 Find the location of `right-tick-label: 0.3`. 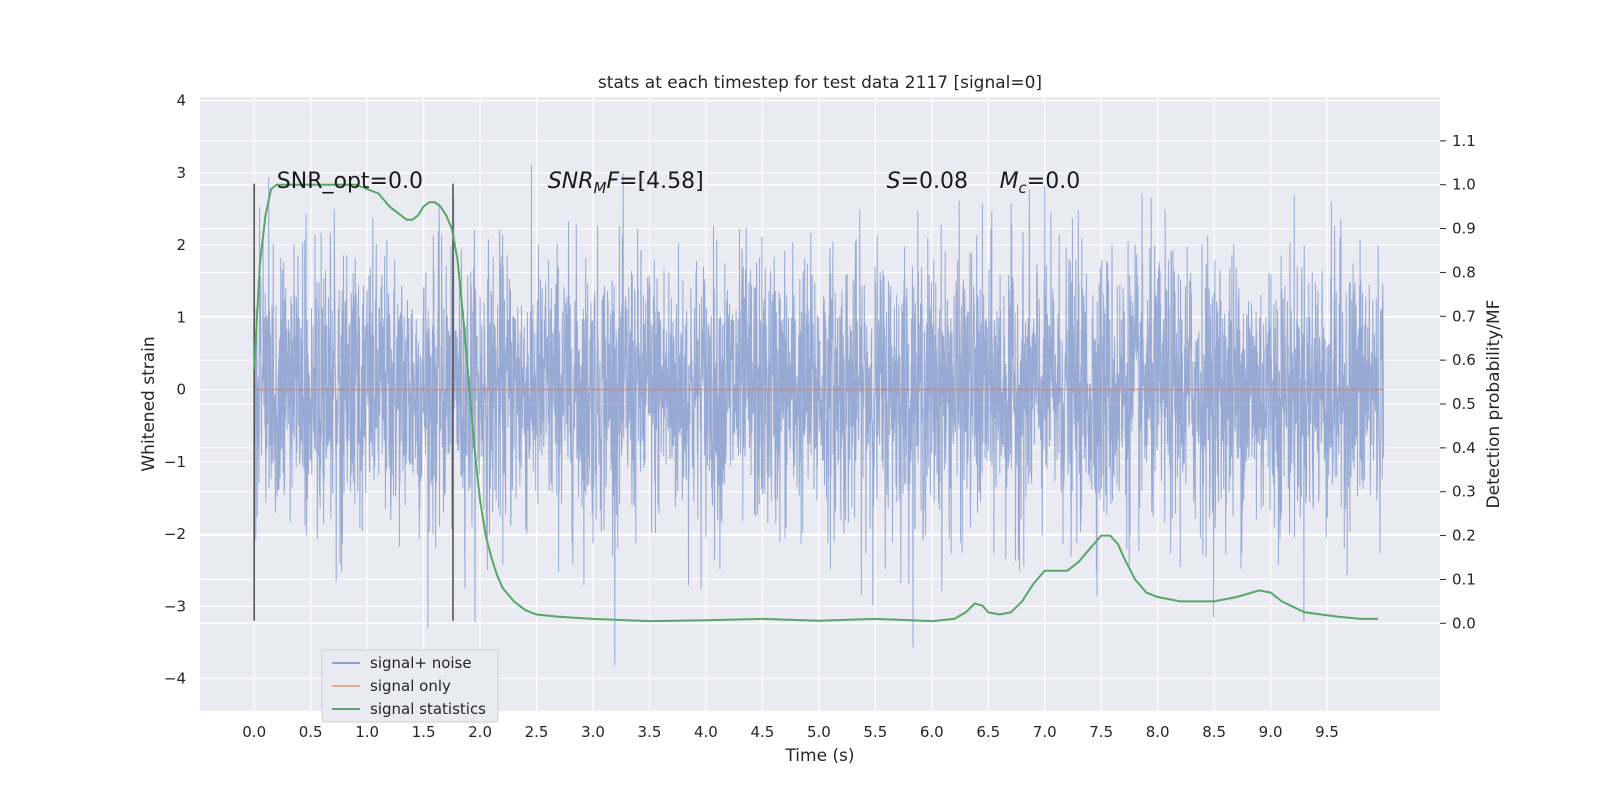

right-tick-label: 0.3 is located at coordinates (1464, 492).